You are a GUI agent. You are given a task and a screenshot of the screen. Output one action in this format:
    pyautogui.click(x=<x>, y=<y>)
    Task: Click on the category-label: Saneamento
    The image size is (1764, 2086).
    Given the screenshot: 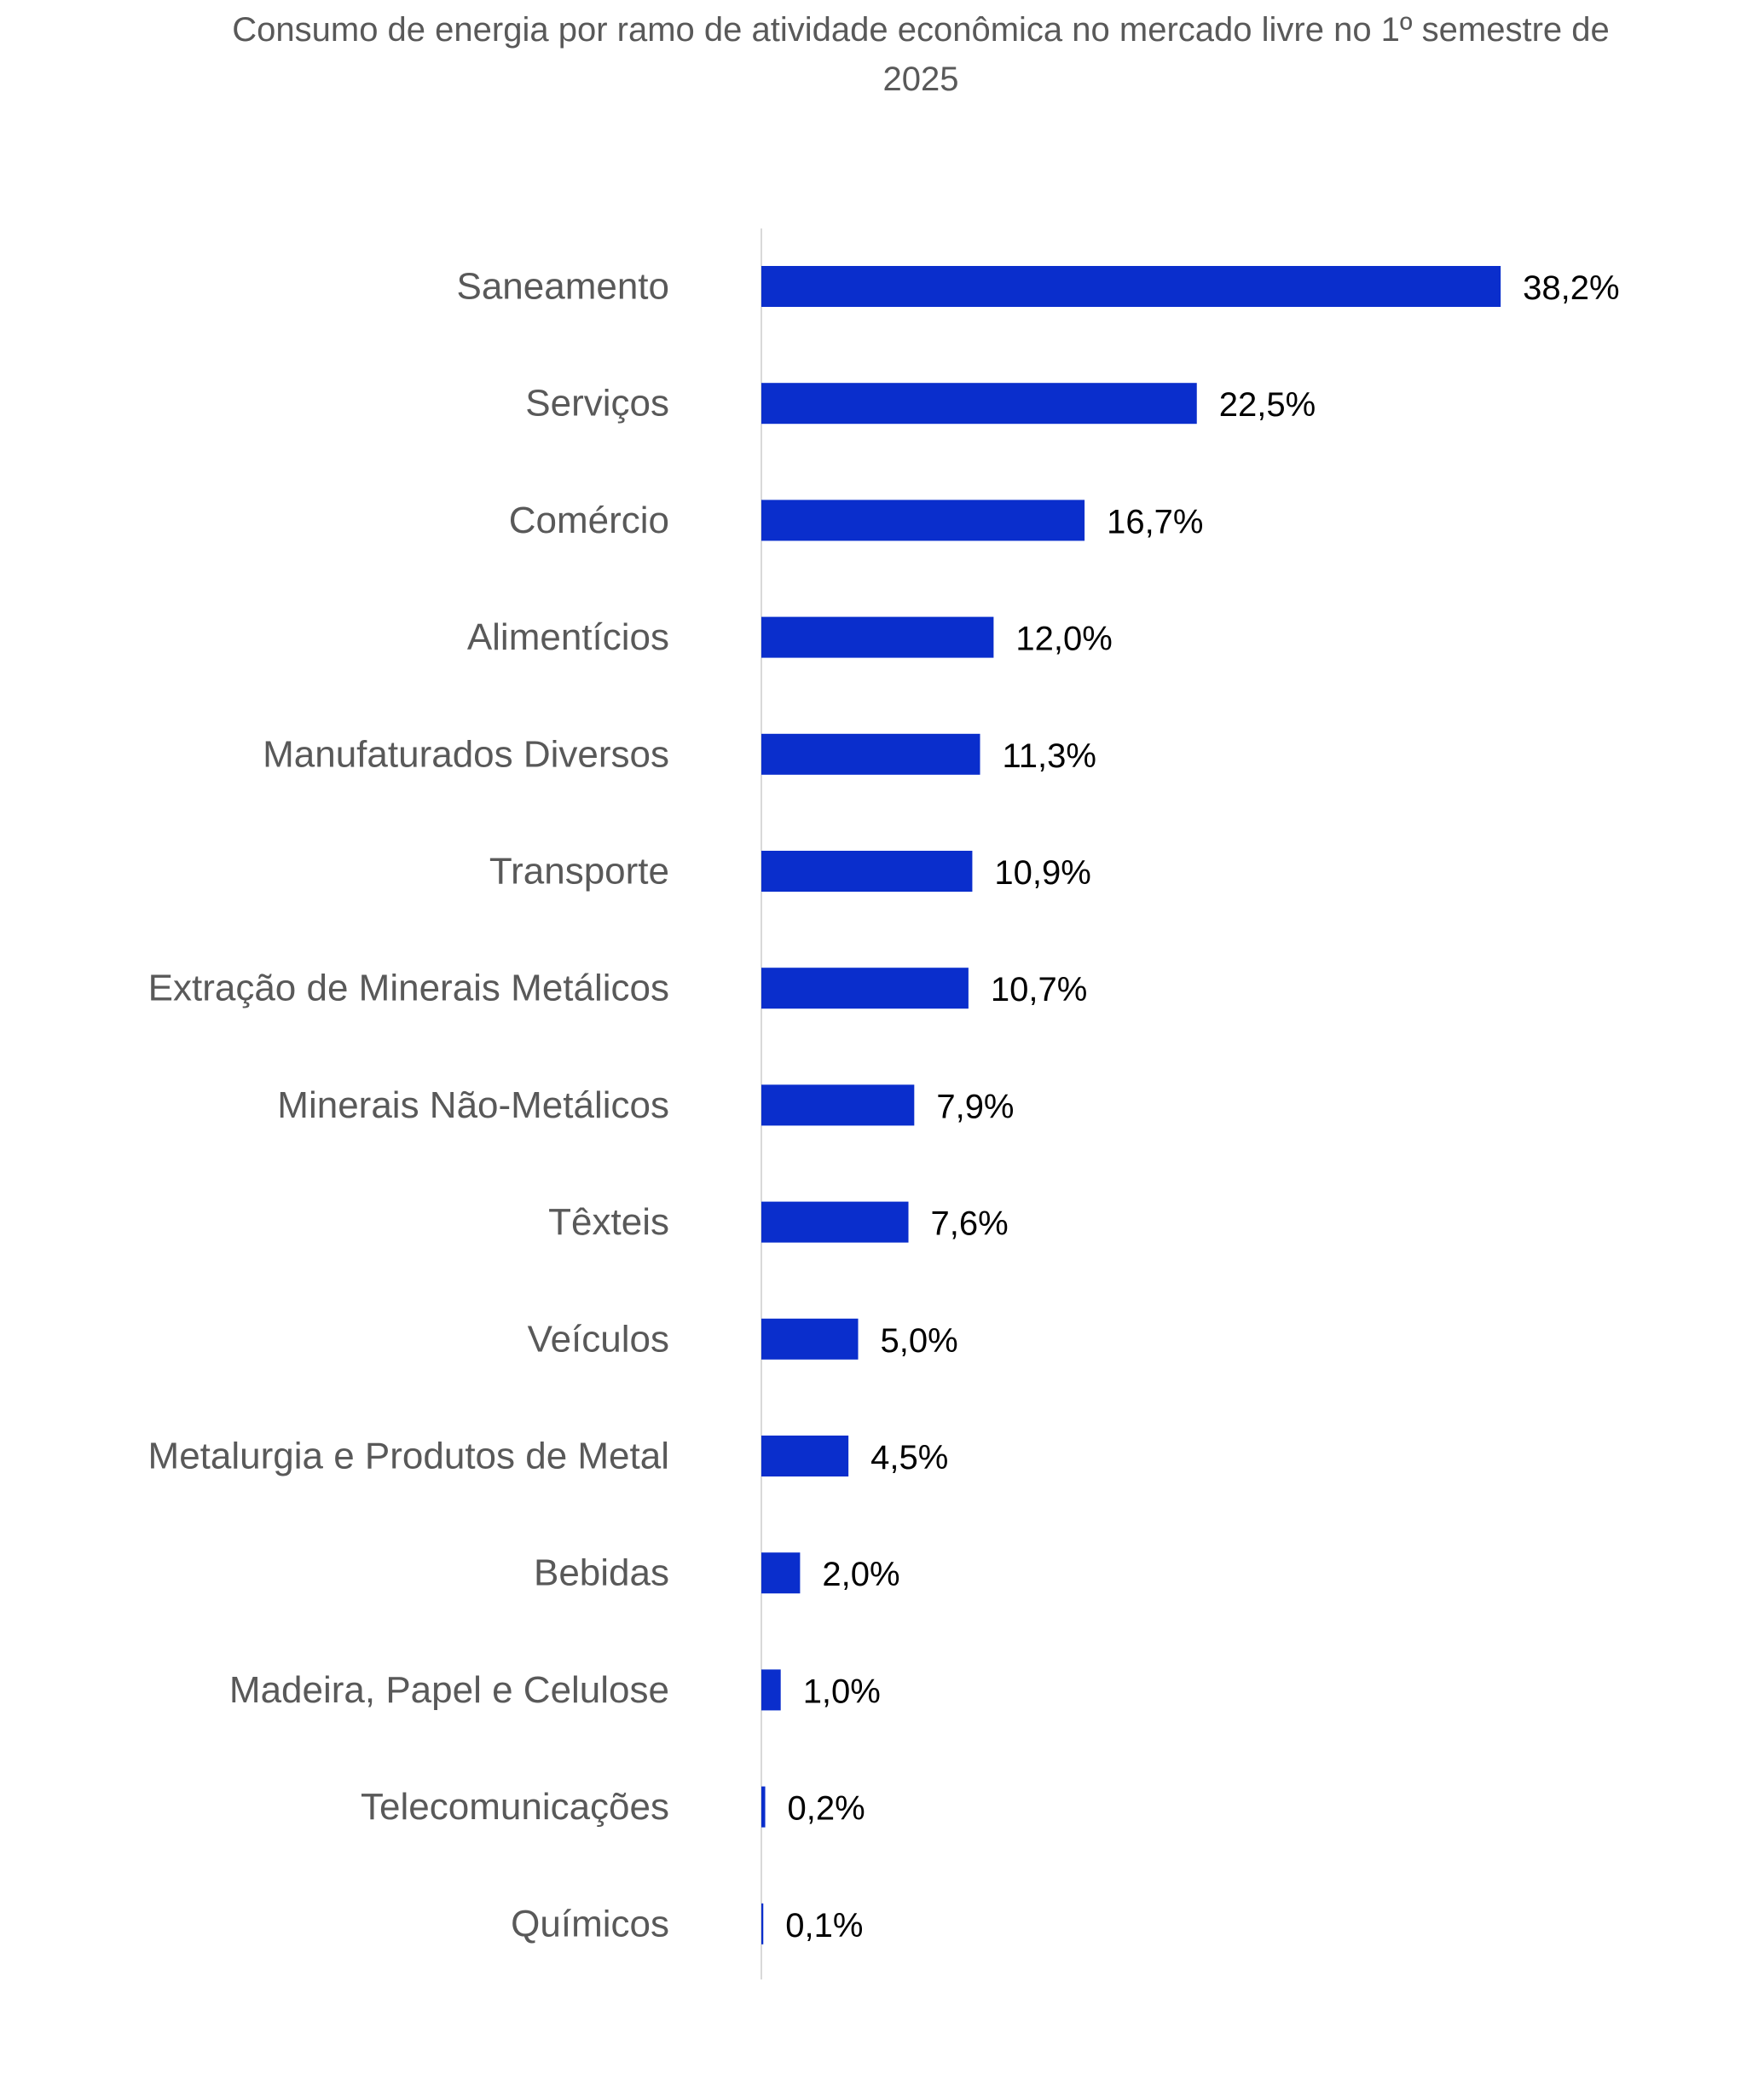 What is the action you would take?
    pyautogui.click(x=562, y=287)
    